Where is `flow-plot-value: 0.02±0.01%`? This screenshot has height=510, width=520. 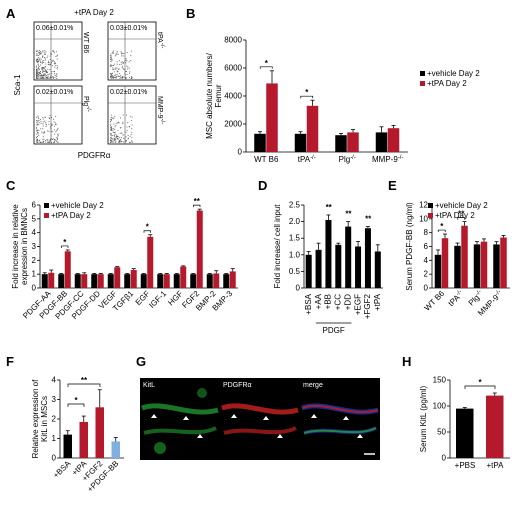 flow-plot-value: 0.02±0.01% is located at coordinates (54, 92).